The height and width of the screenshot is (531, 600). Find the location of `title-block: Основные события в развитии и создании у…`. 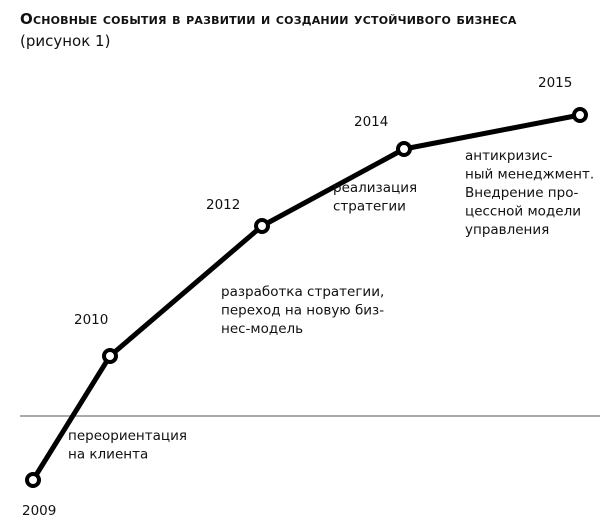

title-block: Основные события в развитии и создании у… is located at coordinates (290, 30).